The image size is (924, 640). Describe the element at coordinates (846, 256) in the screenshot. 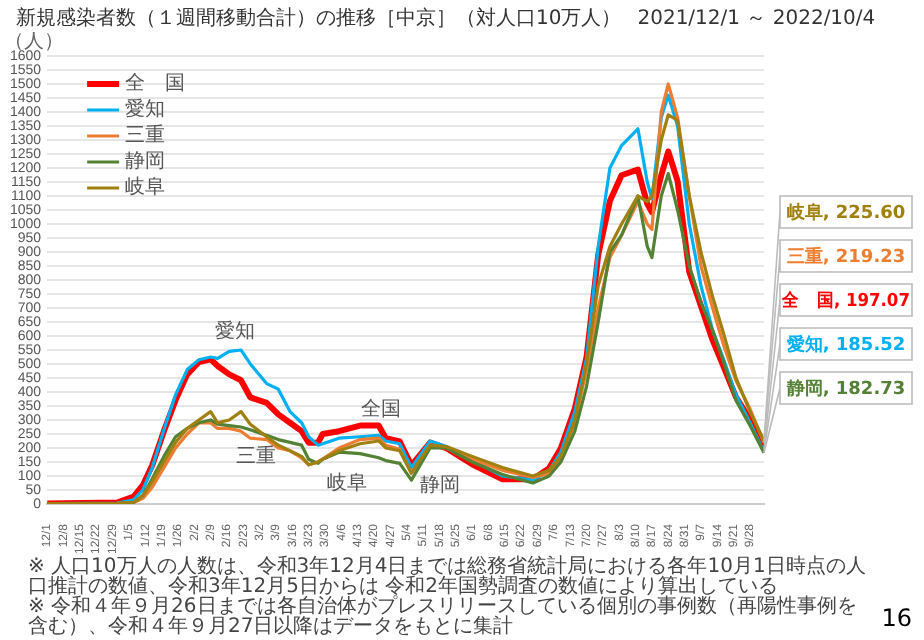

I see `data-label: 三重, 219.23` at that location.